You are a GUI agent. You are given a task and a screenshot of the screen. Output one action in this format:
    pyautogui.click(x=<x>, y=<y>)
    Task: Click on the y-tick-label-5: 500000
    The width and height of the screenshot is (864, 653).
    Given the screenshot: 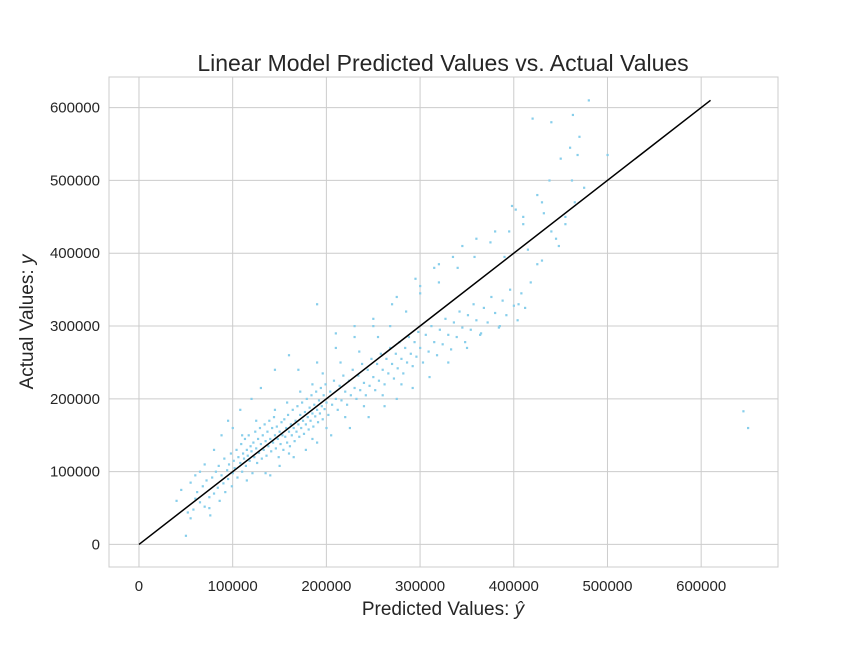 What is the action you would take?
    pyautogui.click(x=75, y=180)
    